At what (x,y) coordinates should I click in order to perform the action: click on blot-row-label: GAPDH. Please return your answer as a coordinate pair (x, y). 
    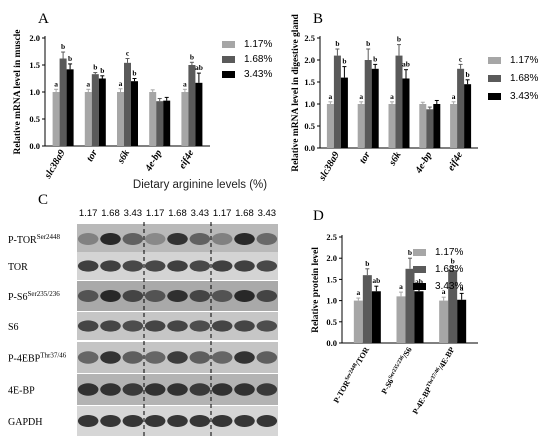
    Looking at the image, I should click on (25, 422).